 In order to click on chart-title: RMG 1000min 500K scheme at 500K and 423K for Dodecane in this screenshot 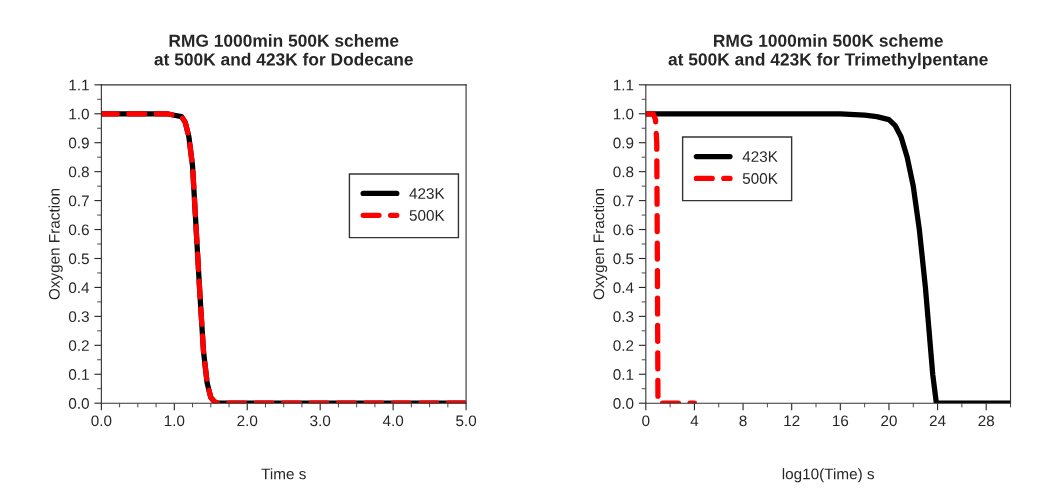, I will do `click(283, 50)`.